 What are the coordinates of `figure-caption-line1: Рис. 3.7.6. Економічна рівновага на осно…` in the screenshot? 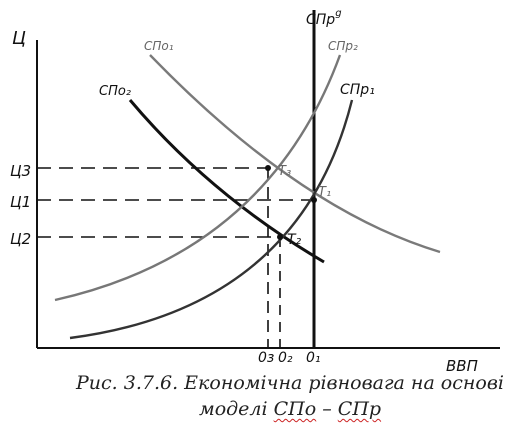 It's located at (290, 383).